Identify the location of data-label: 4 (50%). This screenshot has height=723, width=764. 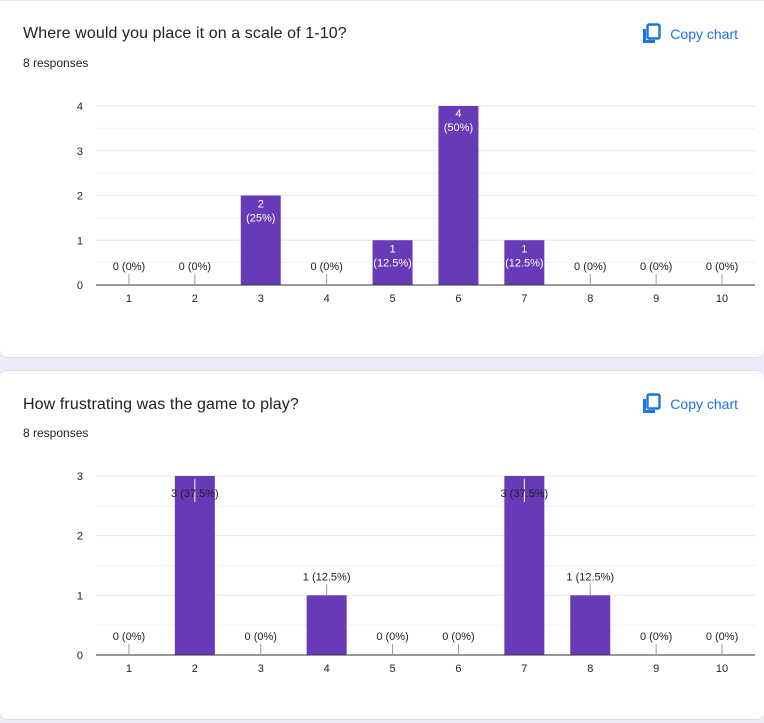
(458, 121).